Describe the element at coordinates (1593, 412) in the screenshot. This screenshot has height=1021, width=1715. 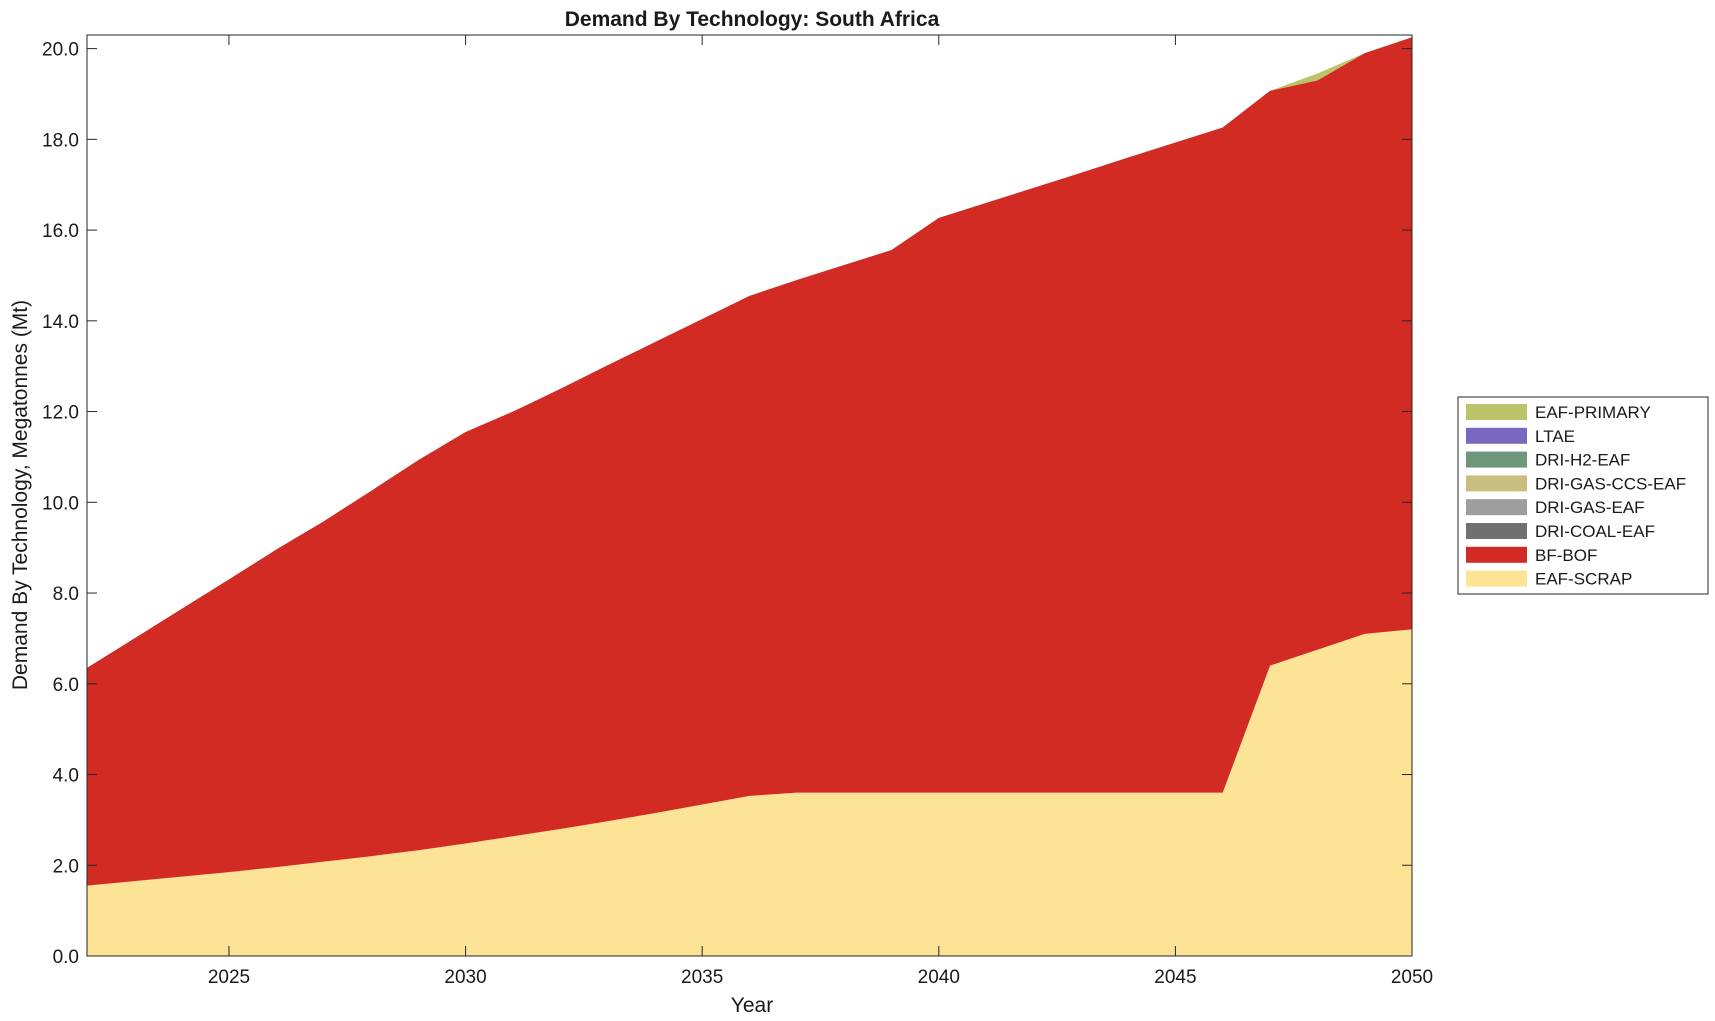
I see `legend-label-eaf-primary: EAF-PRIMARY` at that location.